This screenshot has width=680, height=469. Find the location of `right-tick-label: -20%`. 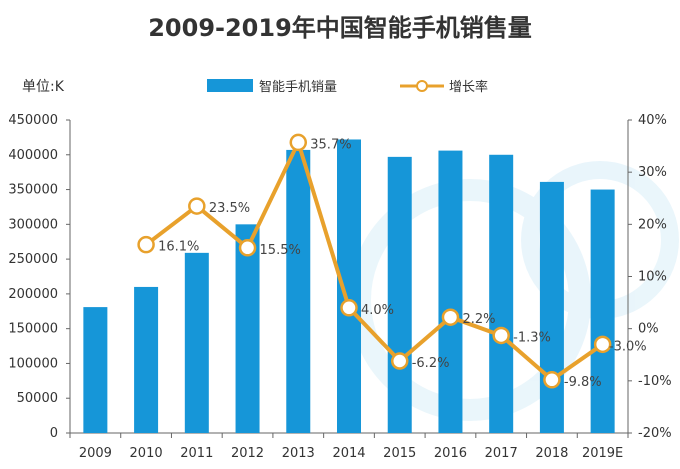

right-tick-label: -20% is located at coordinates (655, 433).